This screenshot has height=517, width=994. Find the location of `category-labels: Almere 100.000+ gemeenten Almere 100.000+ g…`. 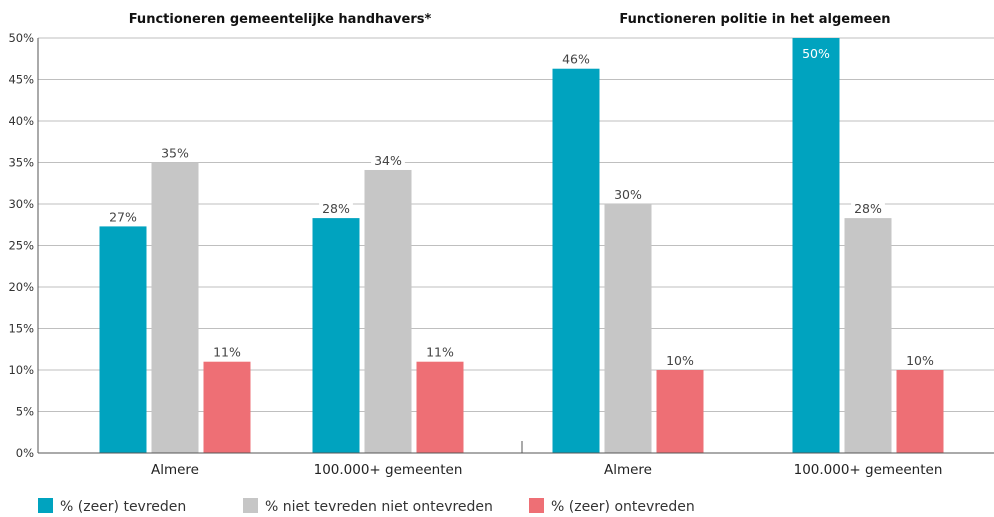

category-labels: Almere 100.000+ gemeenten Almere 100.000+ g… is located at coordinates (546, 470).